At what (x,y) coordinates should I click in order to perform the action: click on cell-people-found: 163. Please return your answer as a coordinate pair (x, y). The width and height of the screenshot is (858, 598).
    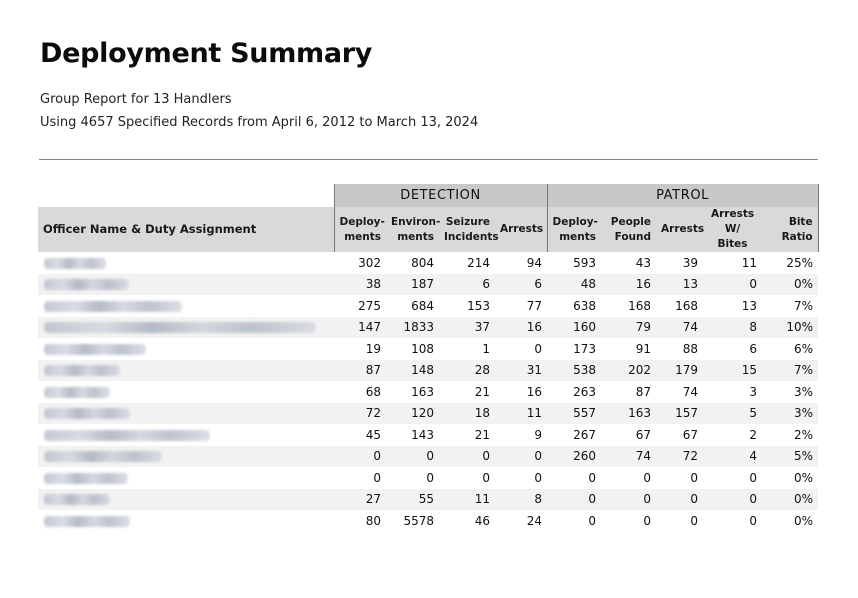
    Looking at the image, I should click on (629, 413).